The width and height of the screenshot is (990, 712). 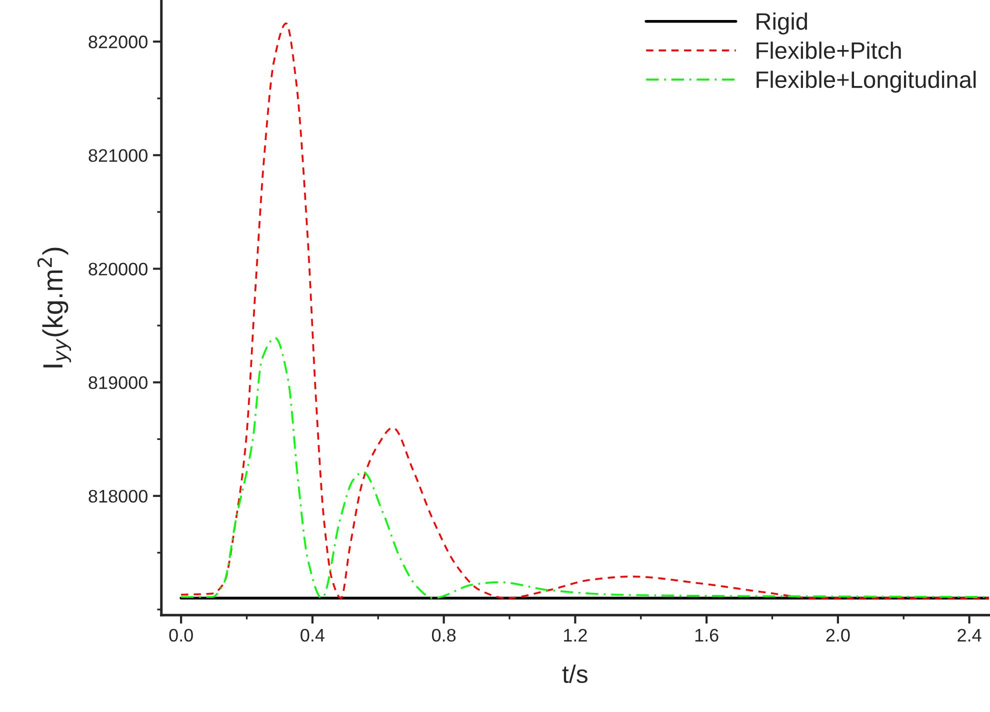 What do you see at coordinates (828, 50) in the screenshot?
I see `legend-label: Flexible+Pitch` at bounding box center [828, 50].